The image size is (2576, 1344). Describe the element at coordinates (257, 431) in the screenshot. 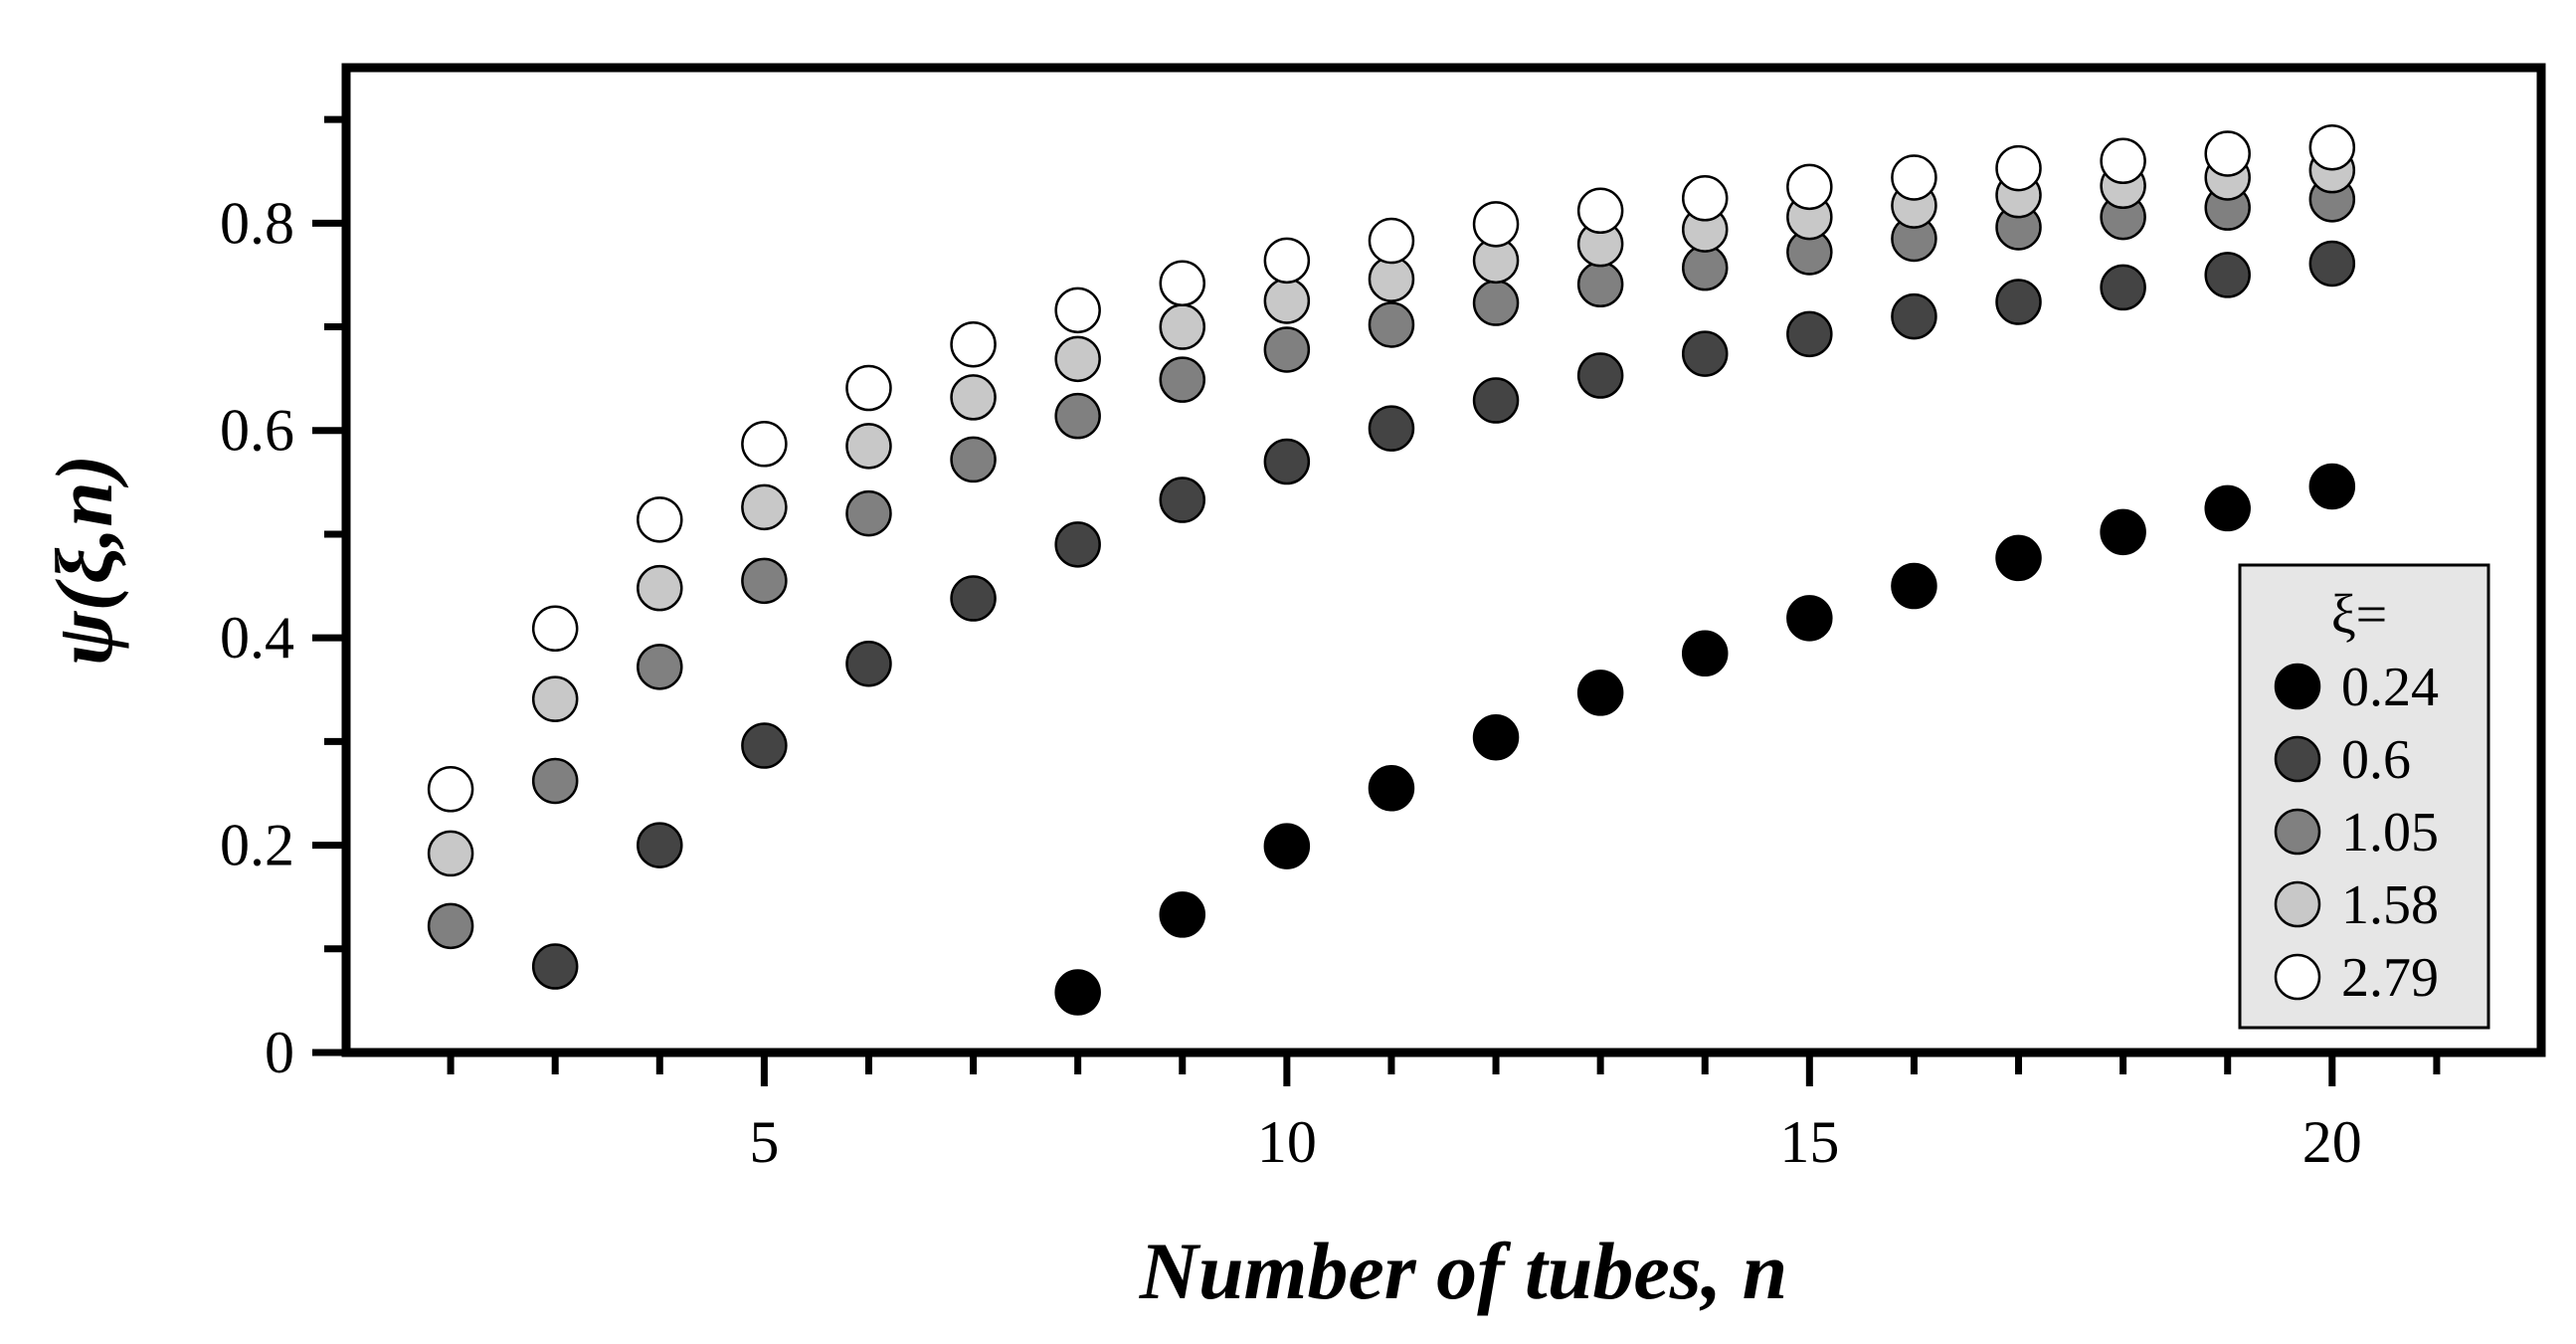

I see `y-tick-label: 0.6` at that location.